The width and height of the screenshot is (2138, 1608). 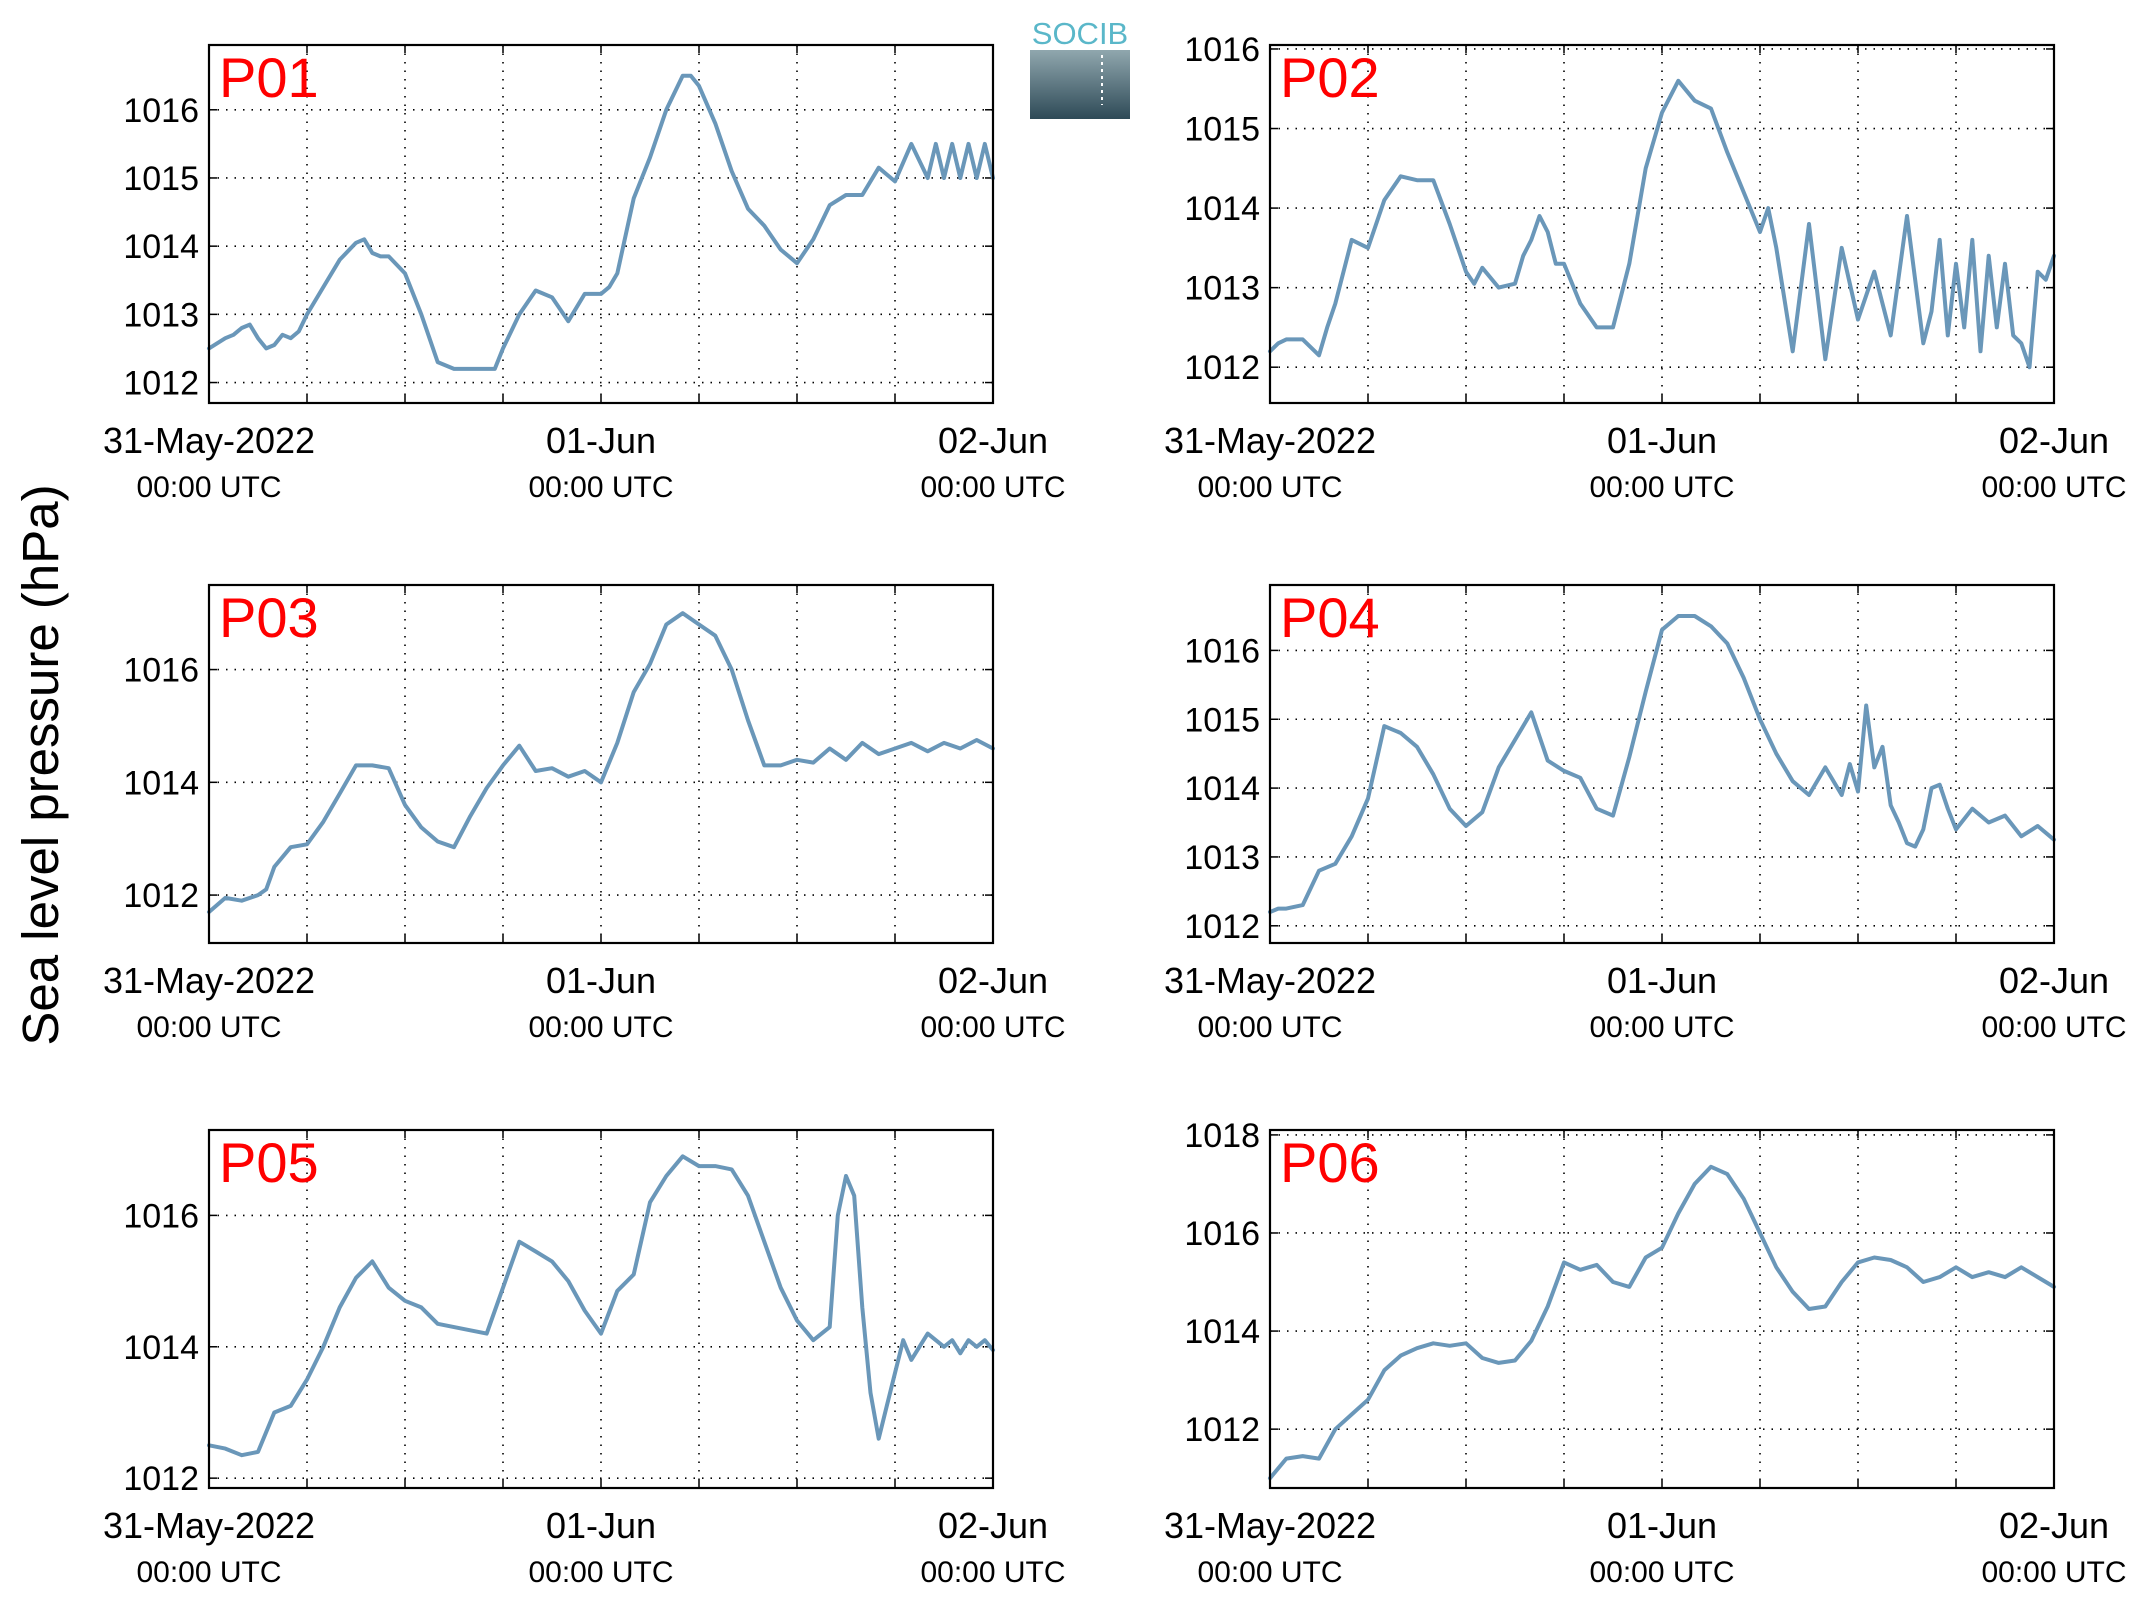 What do you see at coordinates (1330, 77) in the screenshot?
I see `panel-label: P02` at bounding box center [1330, 77].